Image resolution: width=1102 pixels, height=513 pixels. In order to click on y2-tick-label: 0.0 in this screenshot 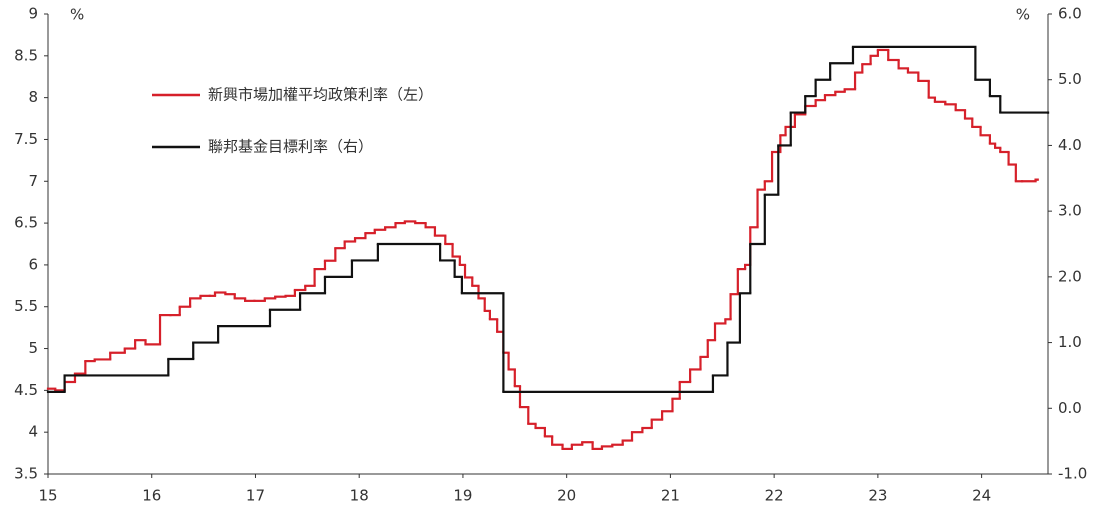, I will do `click(1070, 408)`.